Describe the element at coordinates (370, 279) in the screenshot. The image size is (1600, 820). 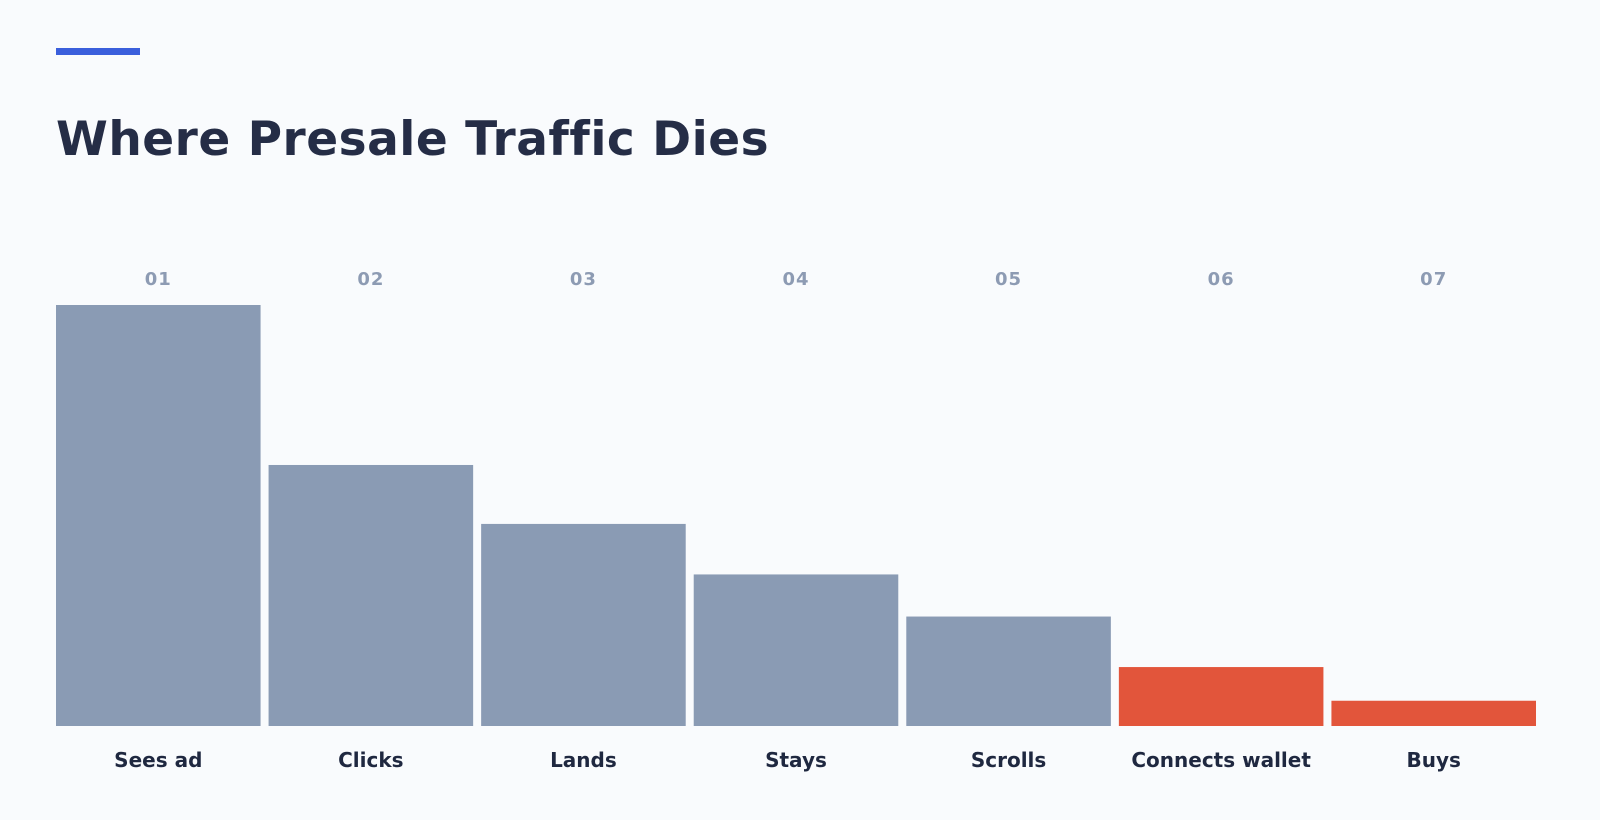
I see `step-label-2: 02` at that location.